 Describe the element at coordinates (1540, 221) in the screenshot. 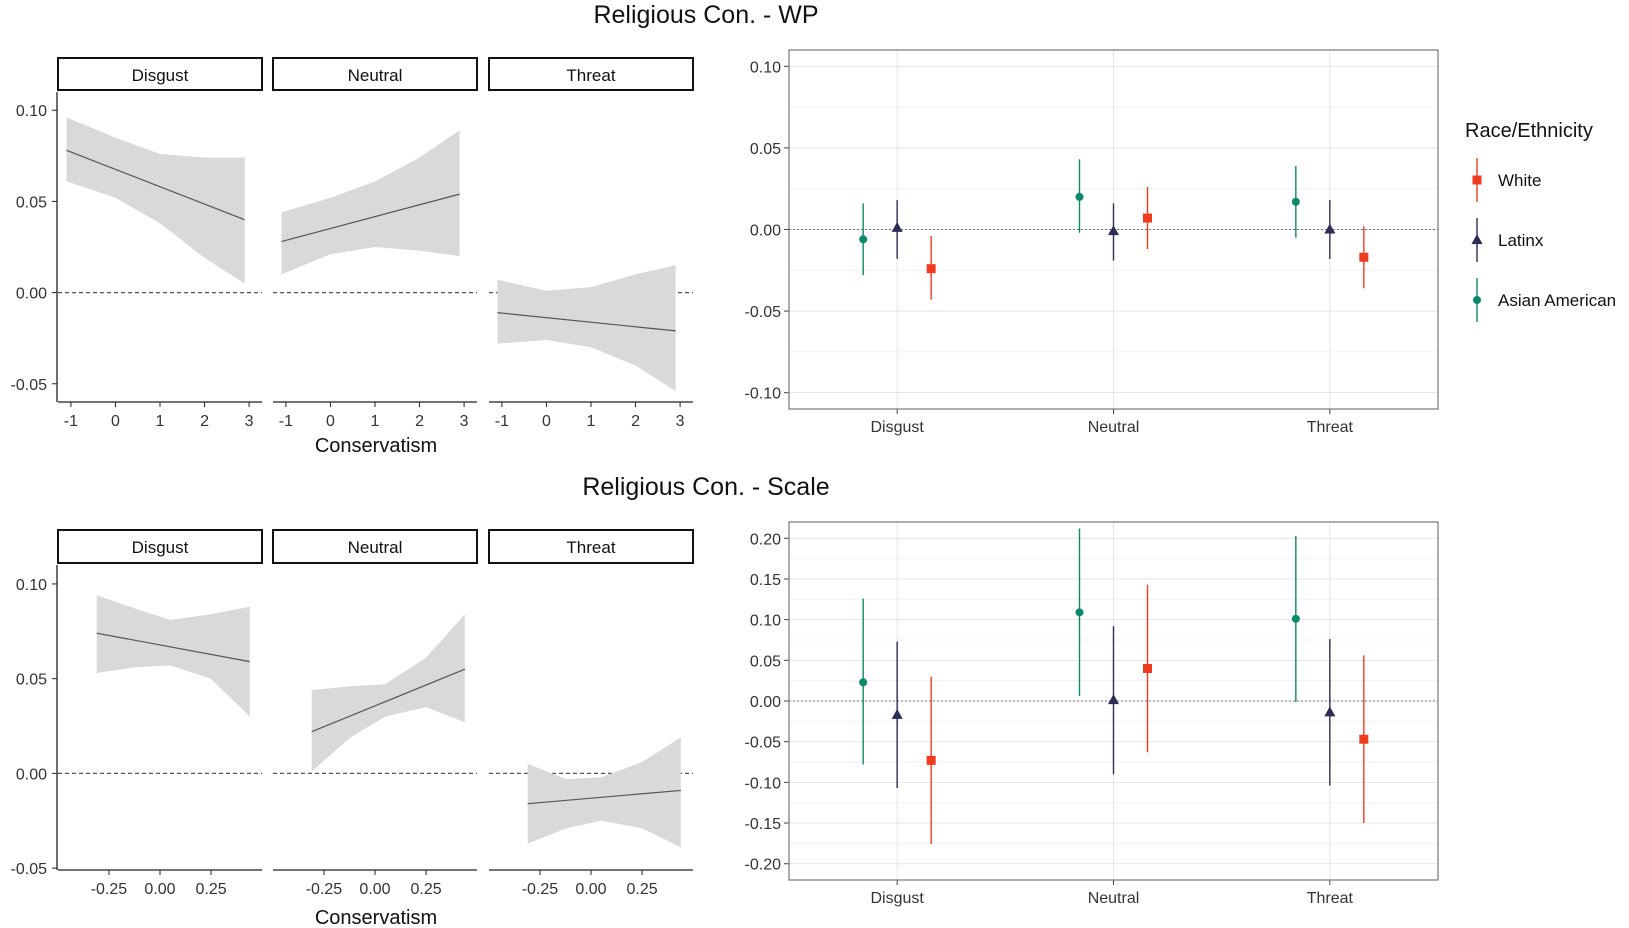

I see `legend: Race/Ethnicity White Latinx Asian American` at that location.